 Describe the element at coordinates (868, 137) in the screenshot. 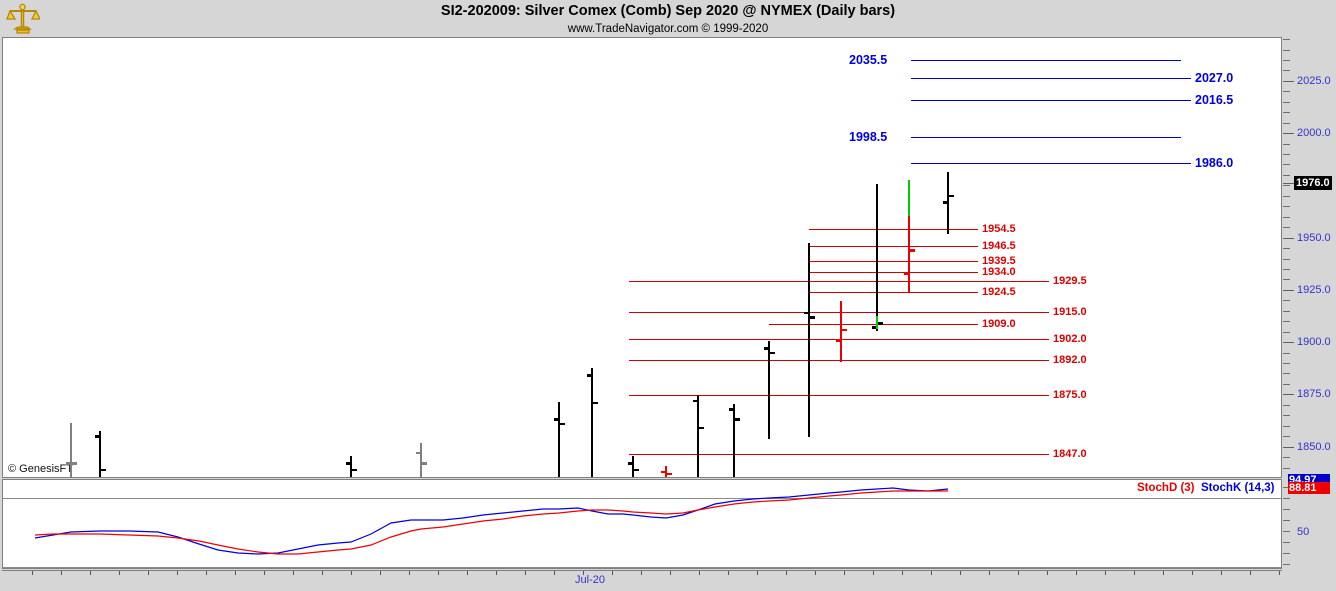

I see `price-level-label: 1998.5` at that location.